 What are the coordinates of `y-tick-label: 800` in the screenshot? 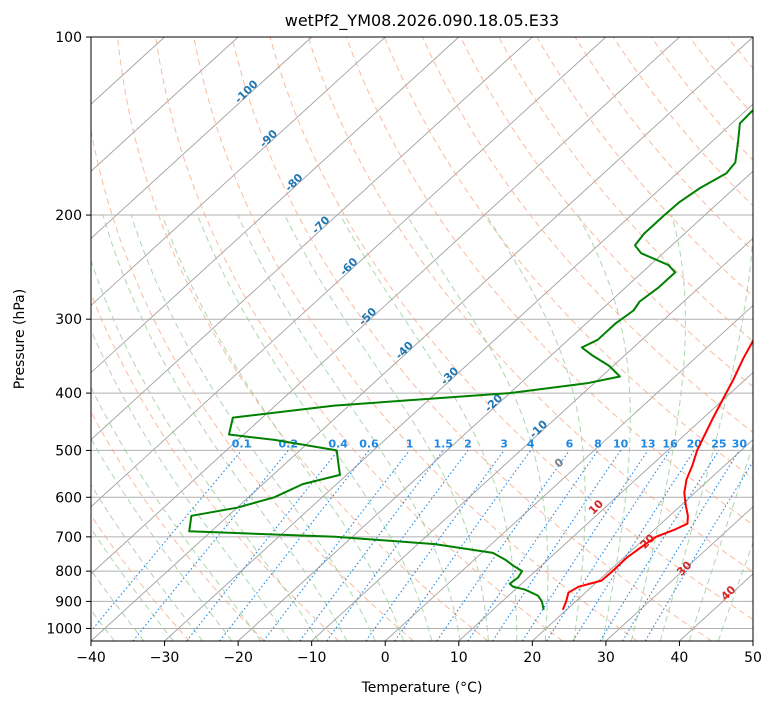 It's located at (68, 572).